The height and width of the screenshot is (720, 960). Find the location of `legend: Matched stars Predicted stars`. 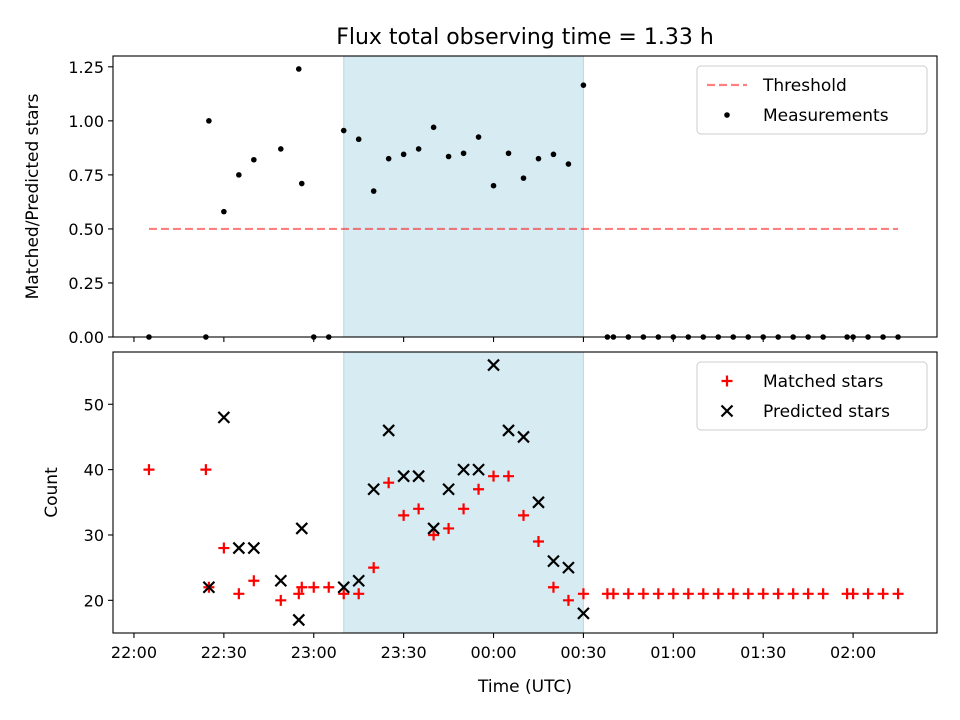

legend: Matched stars Predicted stars is located at coordinates (812, 396).